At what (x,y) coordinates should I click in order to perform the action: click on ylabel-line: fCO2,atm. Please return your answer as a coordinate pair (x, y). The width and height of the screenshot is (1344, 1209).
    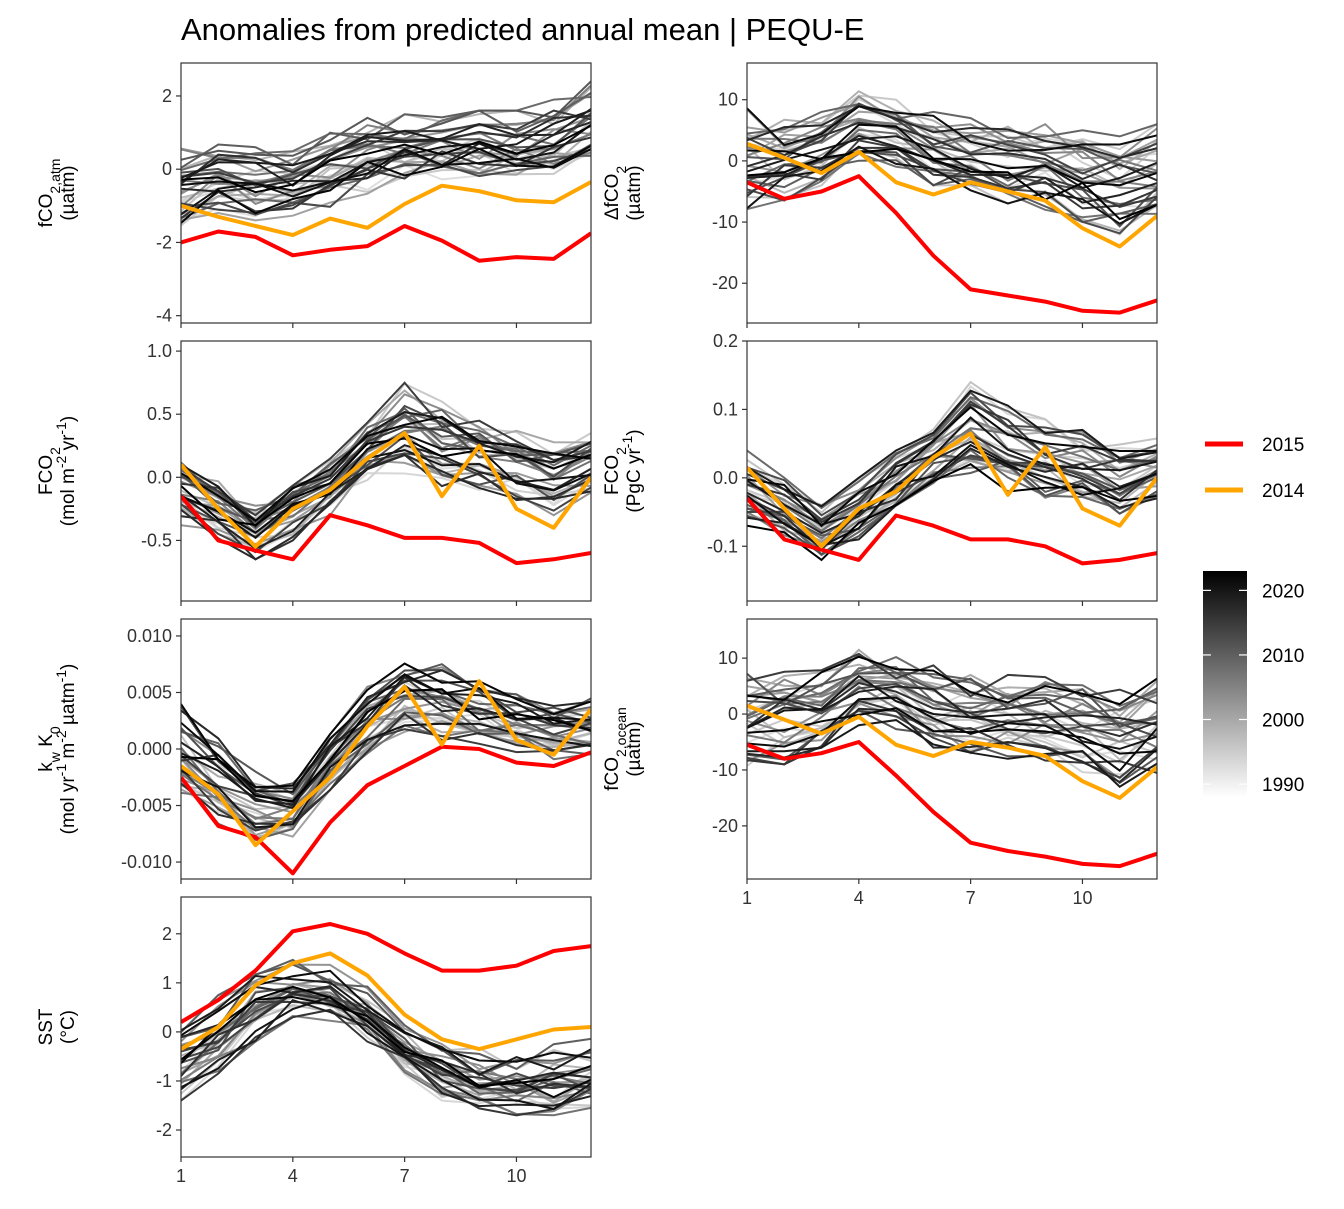
    Looking at the image, I should click on (49, 193).